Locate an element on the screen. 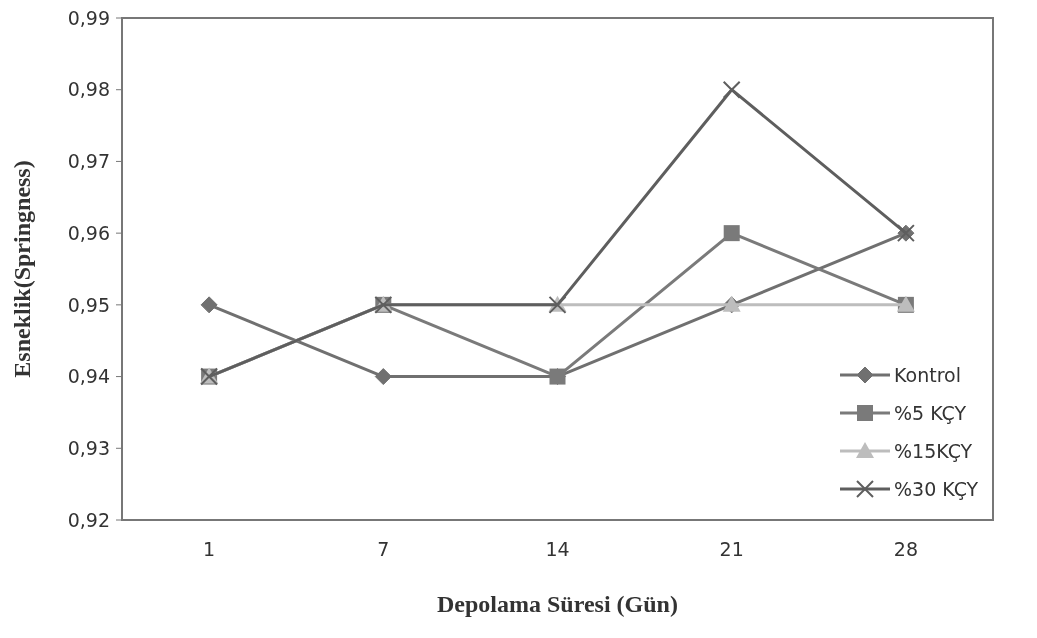 This screenshot has height=638, width=1037. y-tick-label: 0,99 is located at coordinates (88, 17).